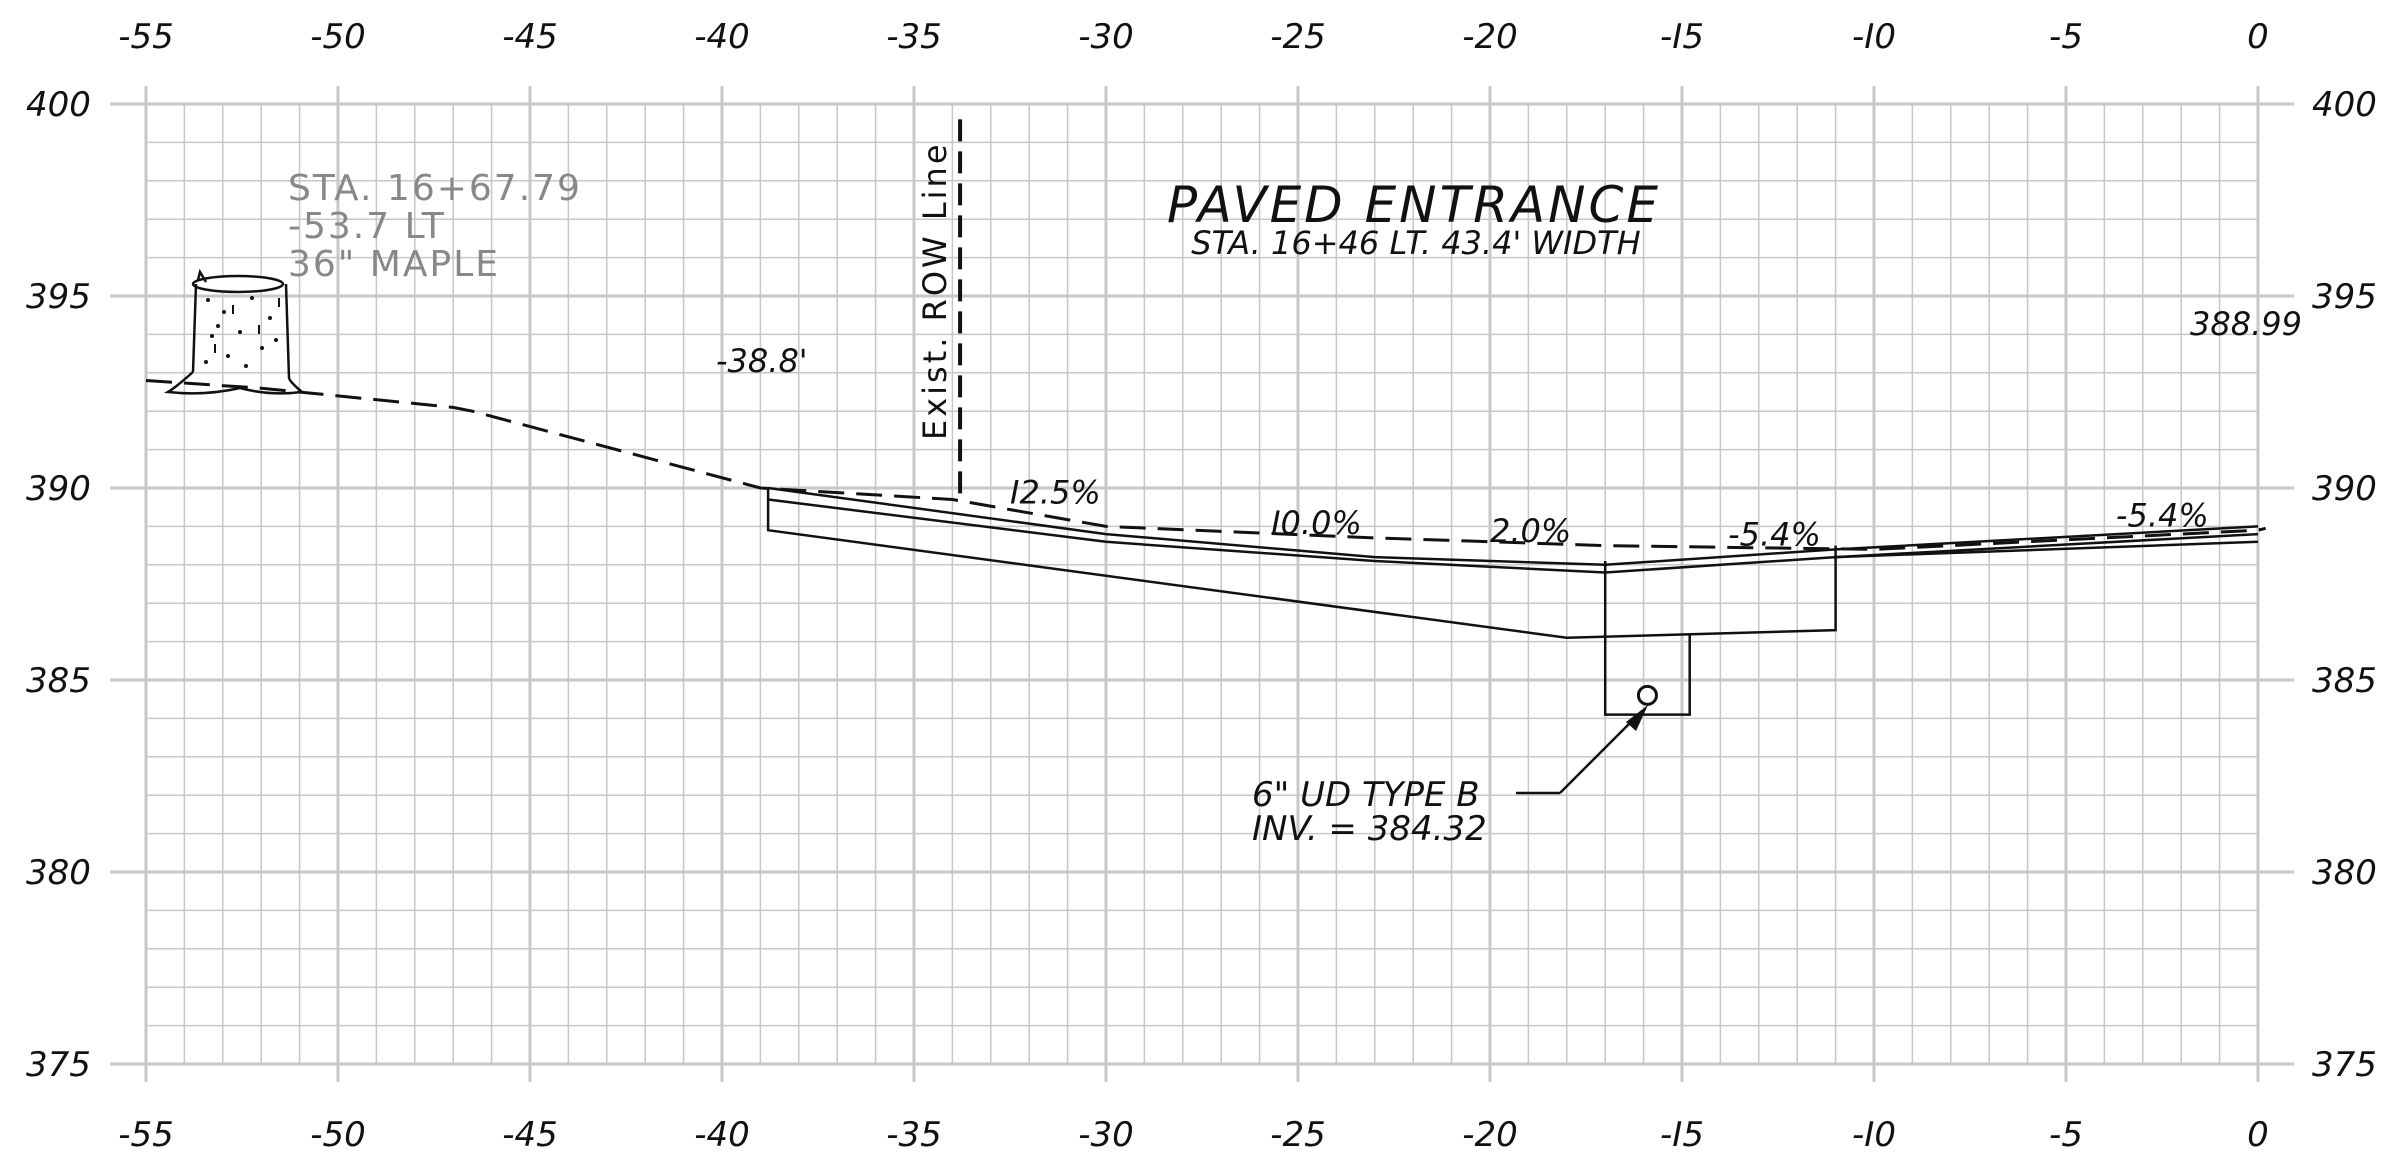 Image resolution: width=2385 pixels, height=1167 pixels. I want to click on tree-note-line-1: STA. 16+67.79, so click(435, 188).